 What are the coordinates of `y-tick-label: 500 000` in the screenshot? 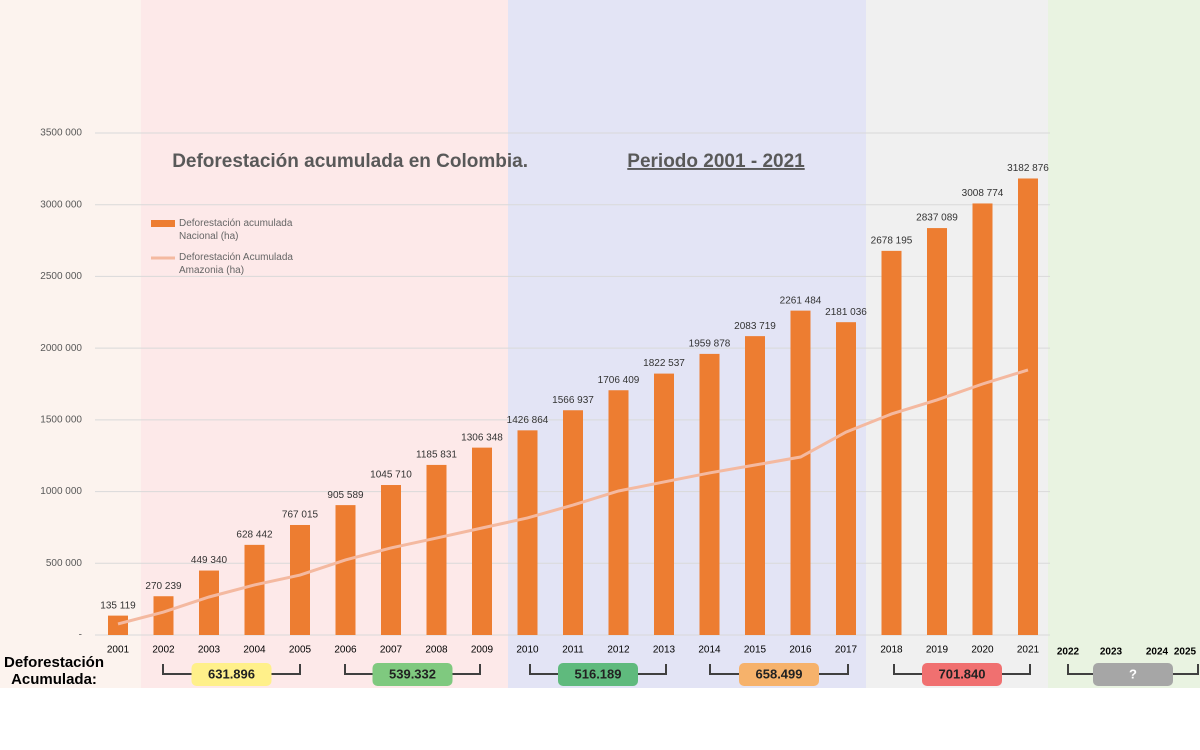 It's located at (64, 563).